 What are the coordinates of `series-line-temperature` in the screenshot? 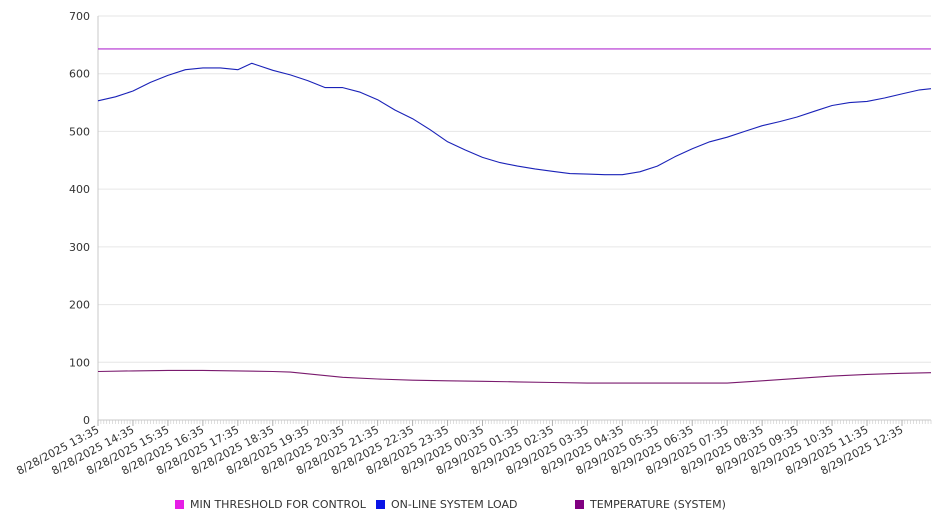 It's located at (514, 376).